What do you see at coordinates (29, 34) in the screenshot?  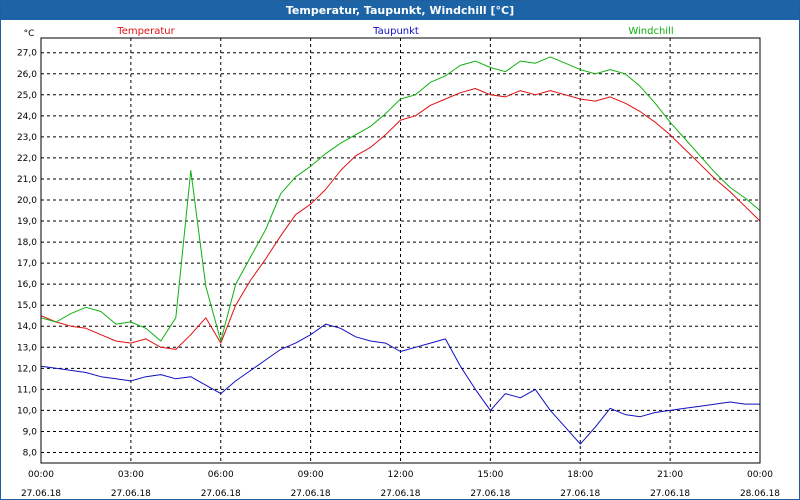 I see `y-axis-label: °C` at bounding box center [29, 34].